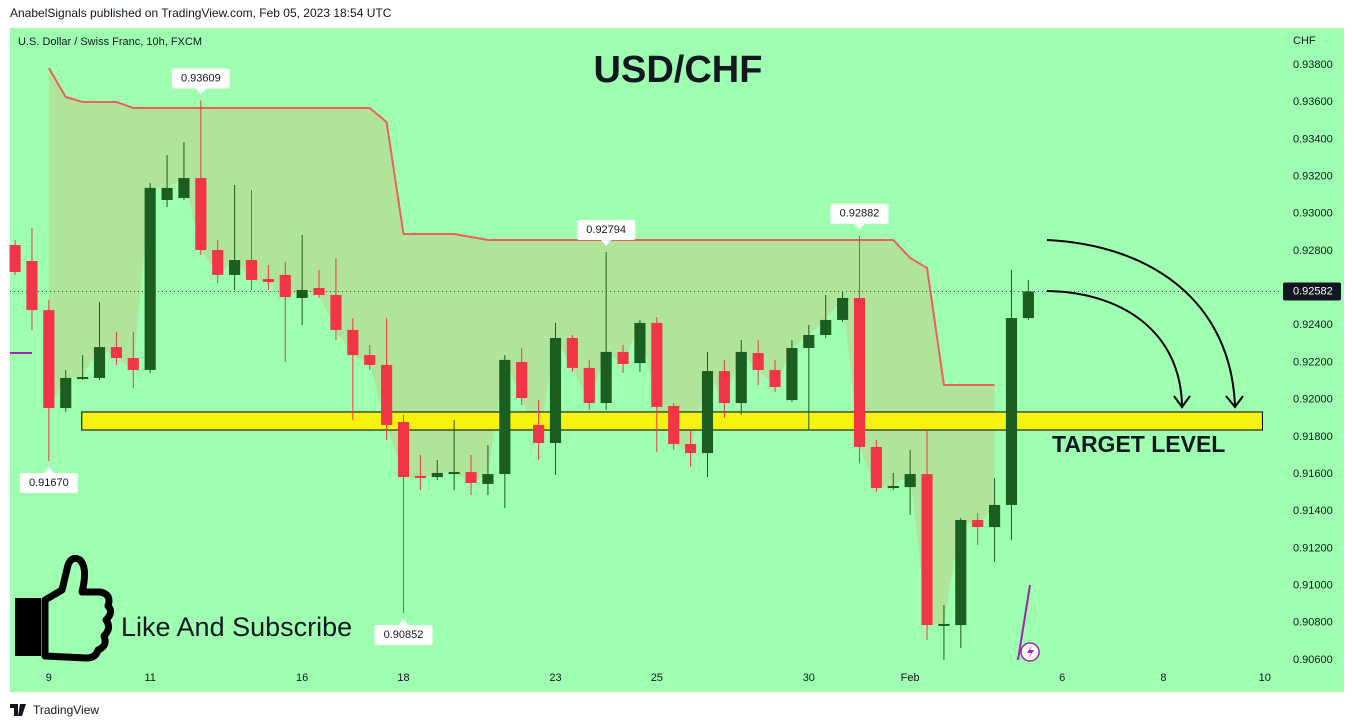 The height and width of the screenshot is (727, 1354). What do you see at coordinates (1163, 678) in the screenshot?
I see `x-tick-label: 8` at bounding box center [1163, 678].